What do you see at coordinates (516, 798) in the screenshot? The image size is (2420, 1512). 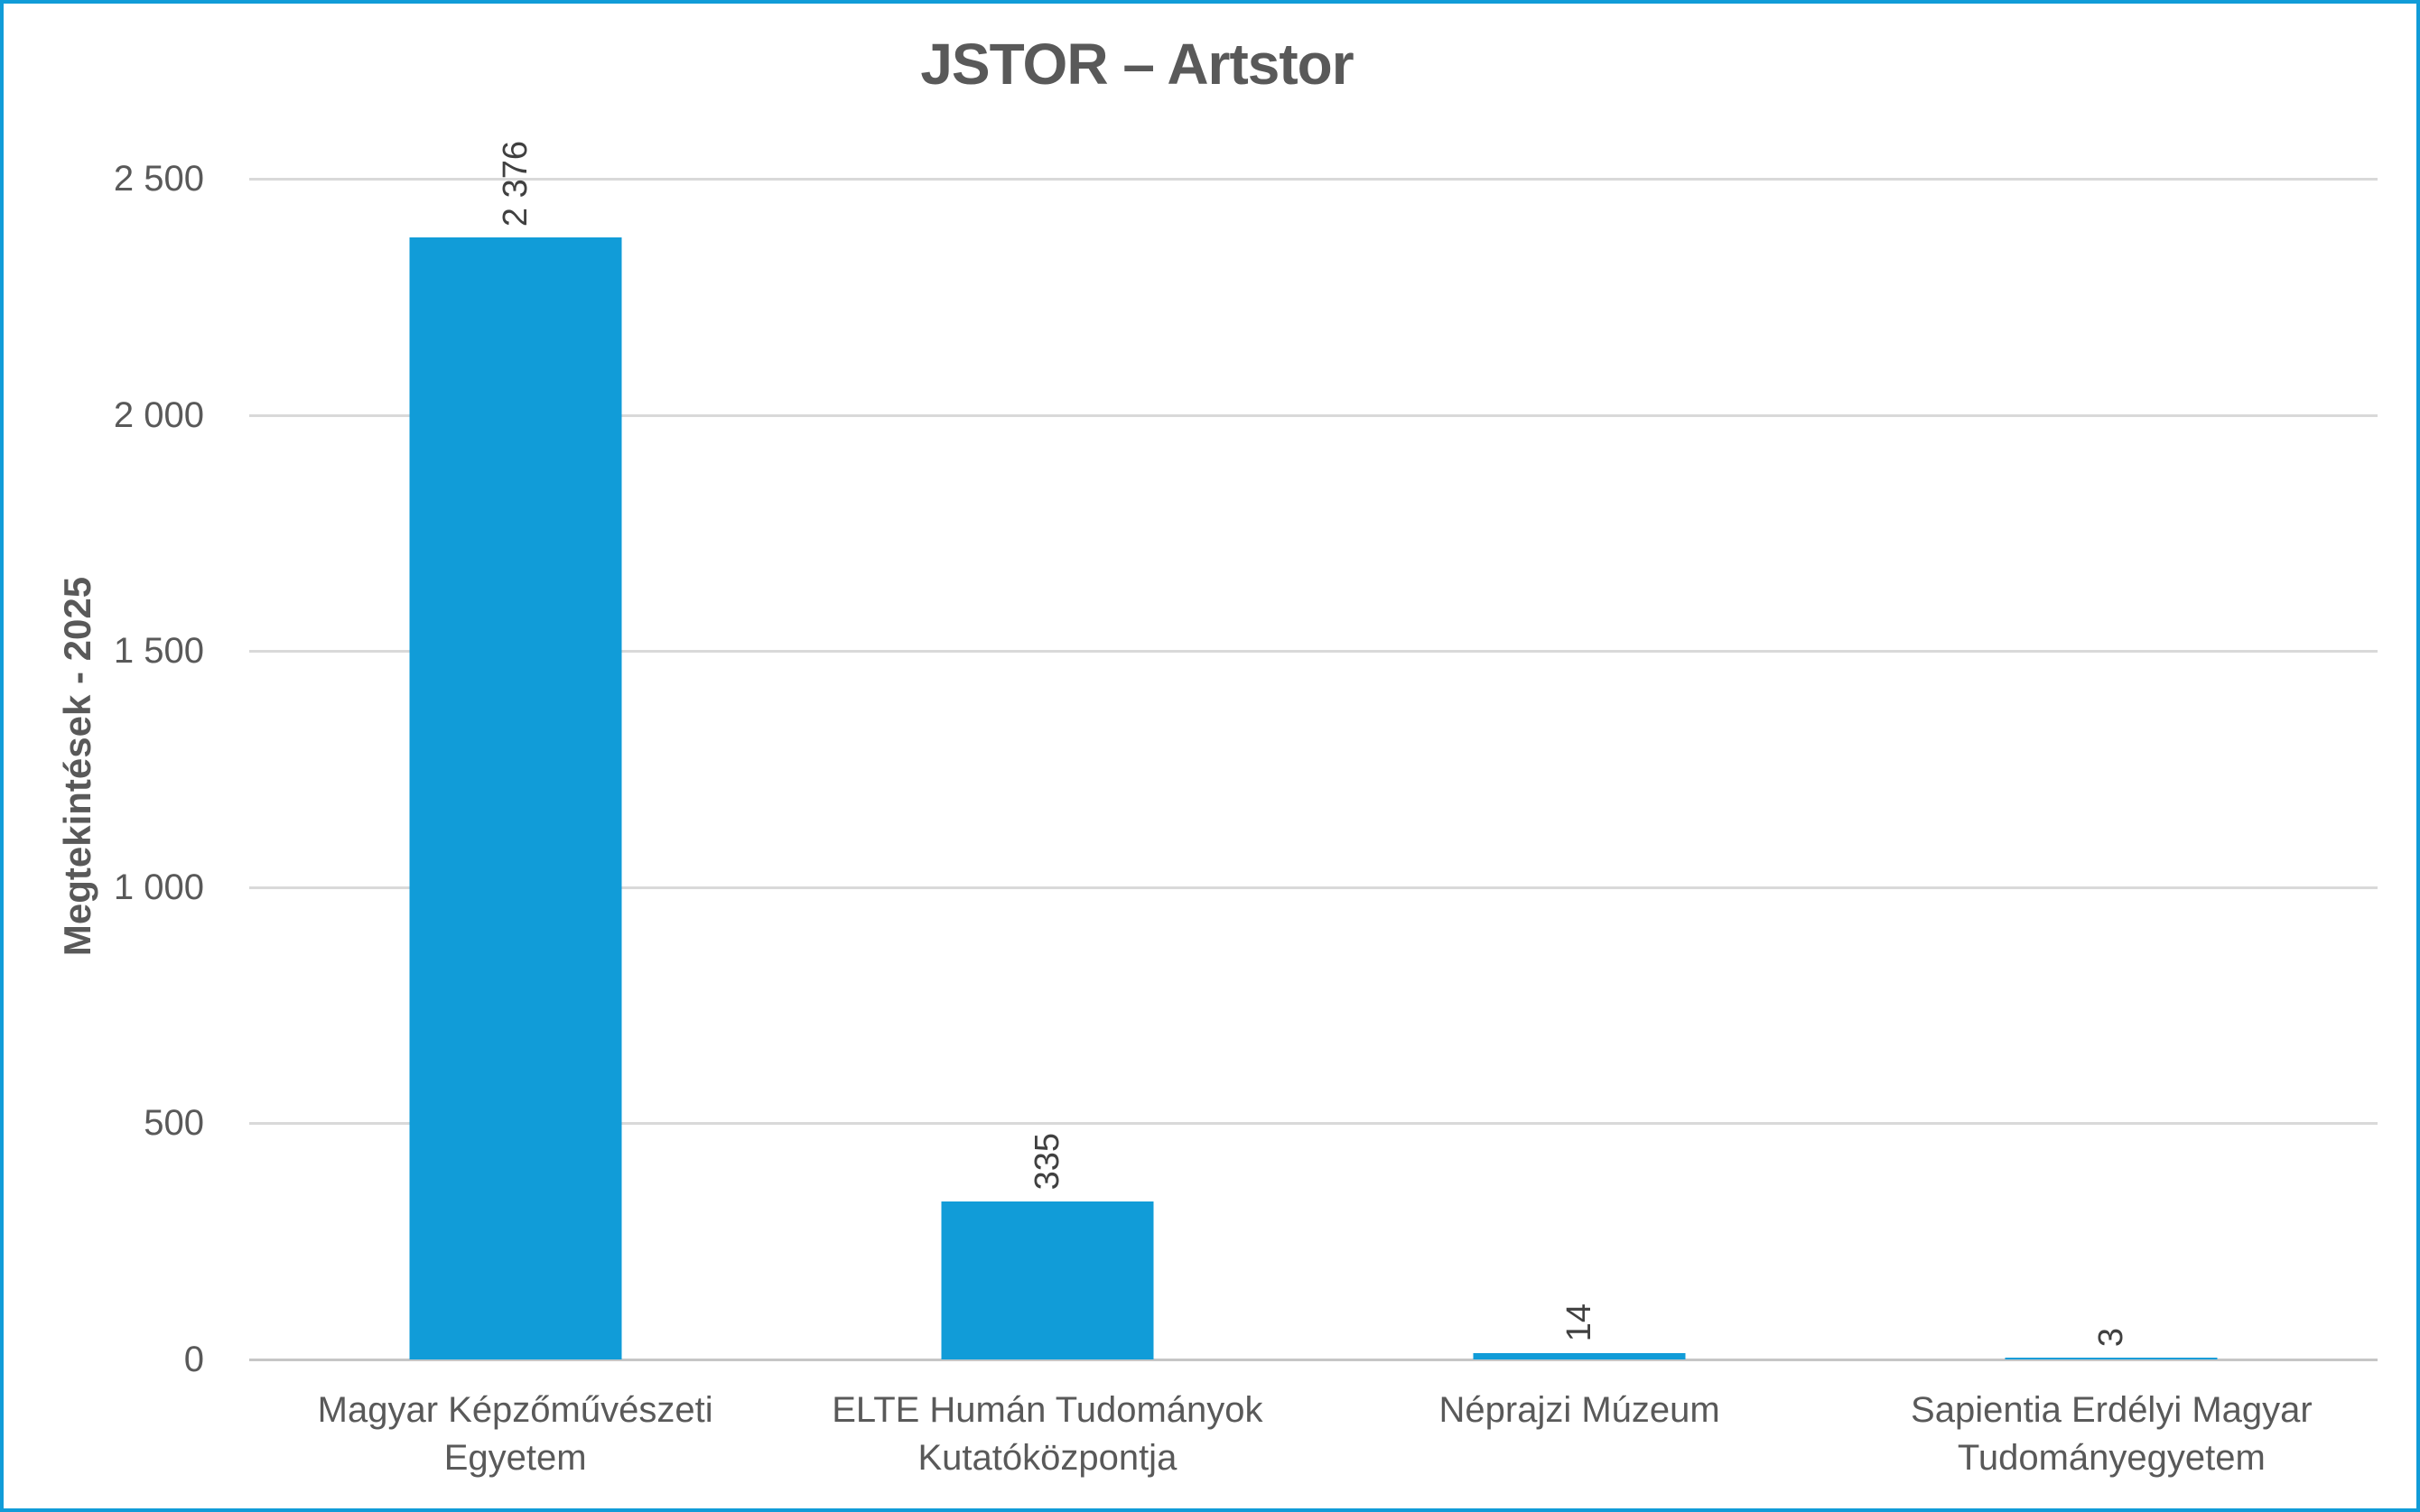 I see `bar-magyar-kepzomuveszeti-egyetem` at bounding box center [516, 798].